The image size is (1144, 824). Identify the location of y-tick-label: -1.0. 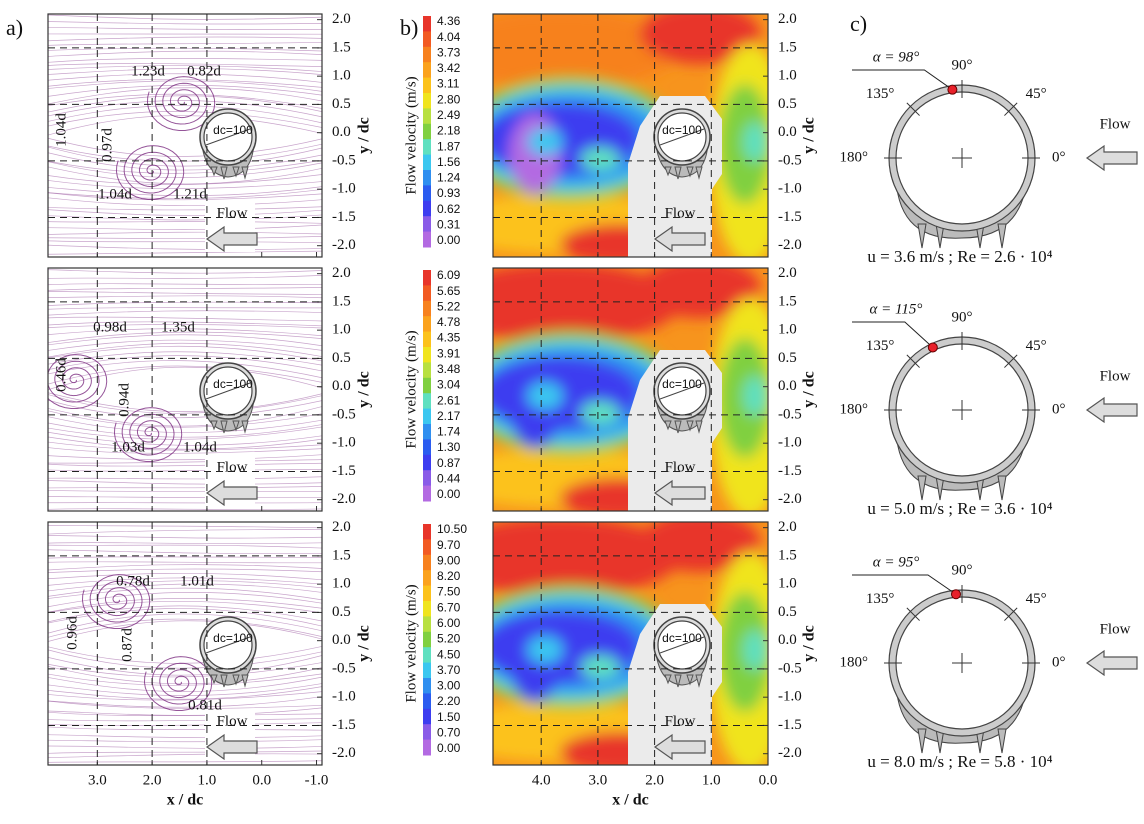
(344, 189).